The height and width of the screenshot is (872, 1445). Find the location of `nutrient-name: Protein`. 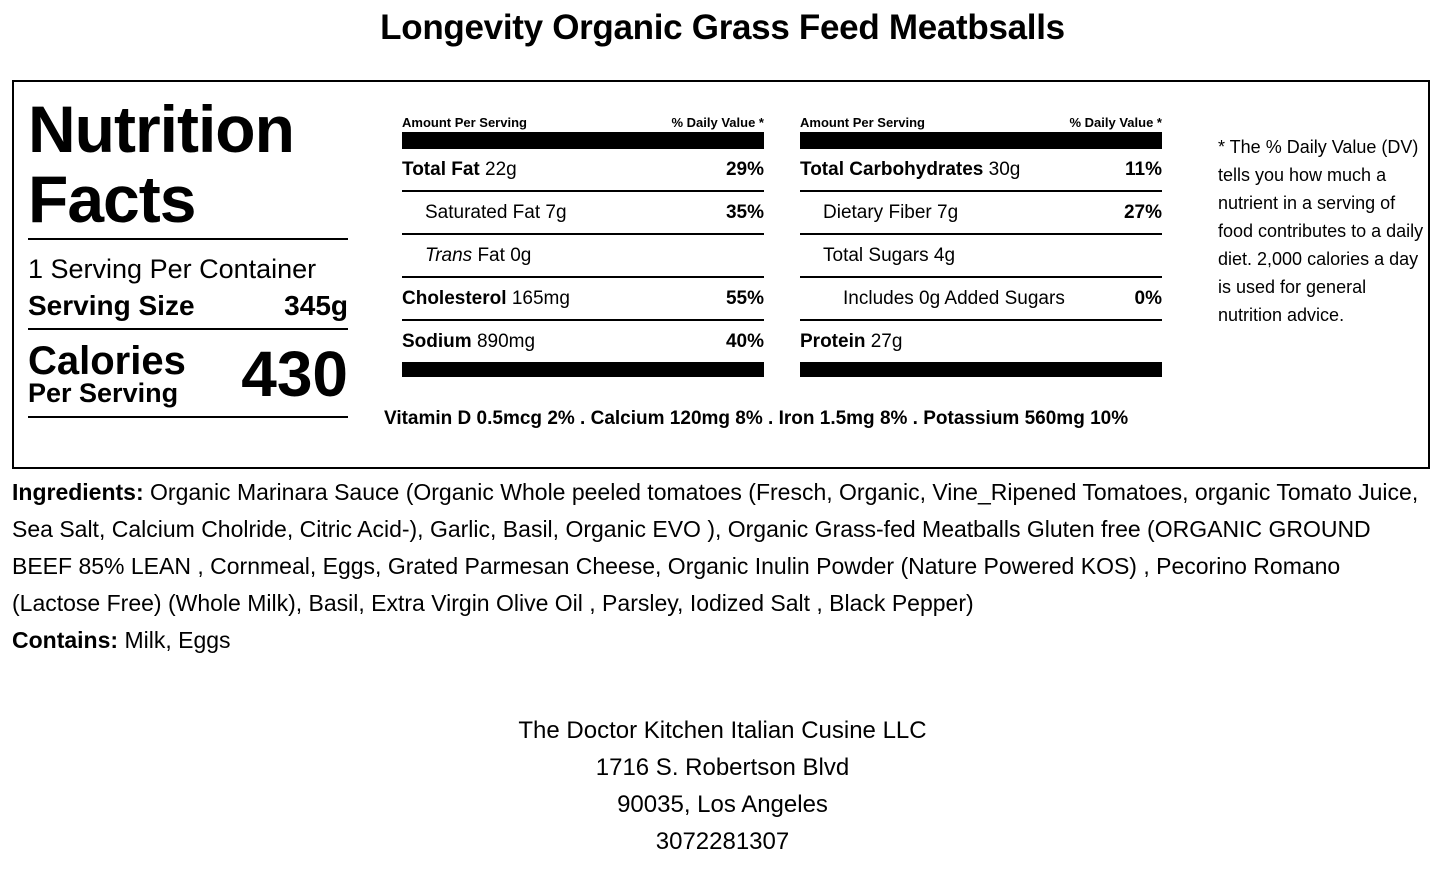

nutrient-name: Protein is located at coordinates (833, 341).